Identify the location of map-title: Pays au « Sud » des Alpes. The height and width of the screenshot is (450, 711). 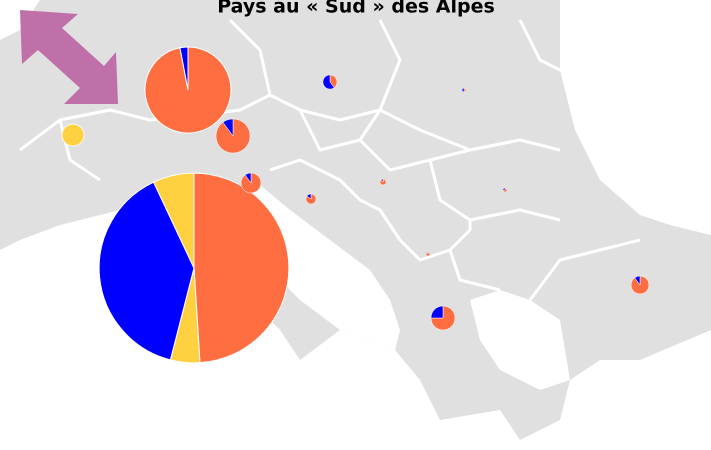
(356, 9).